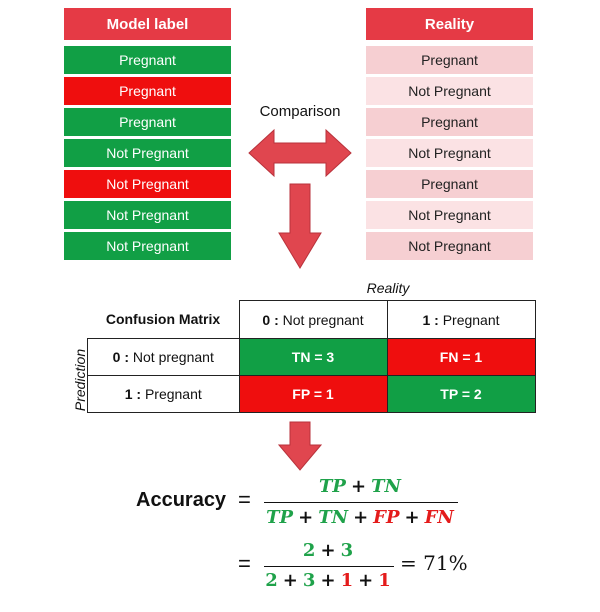 The height and width of the screenshot is (612, 600). What do you see at coordinates (270, 319) in the screenshot?
I see `col-header-code: 0 :` at bounding box center [270, 319].